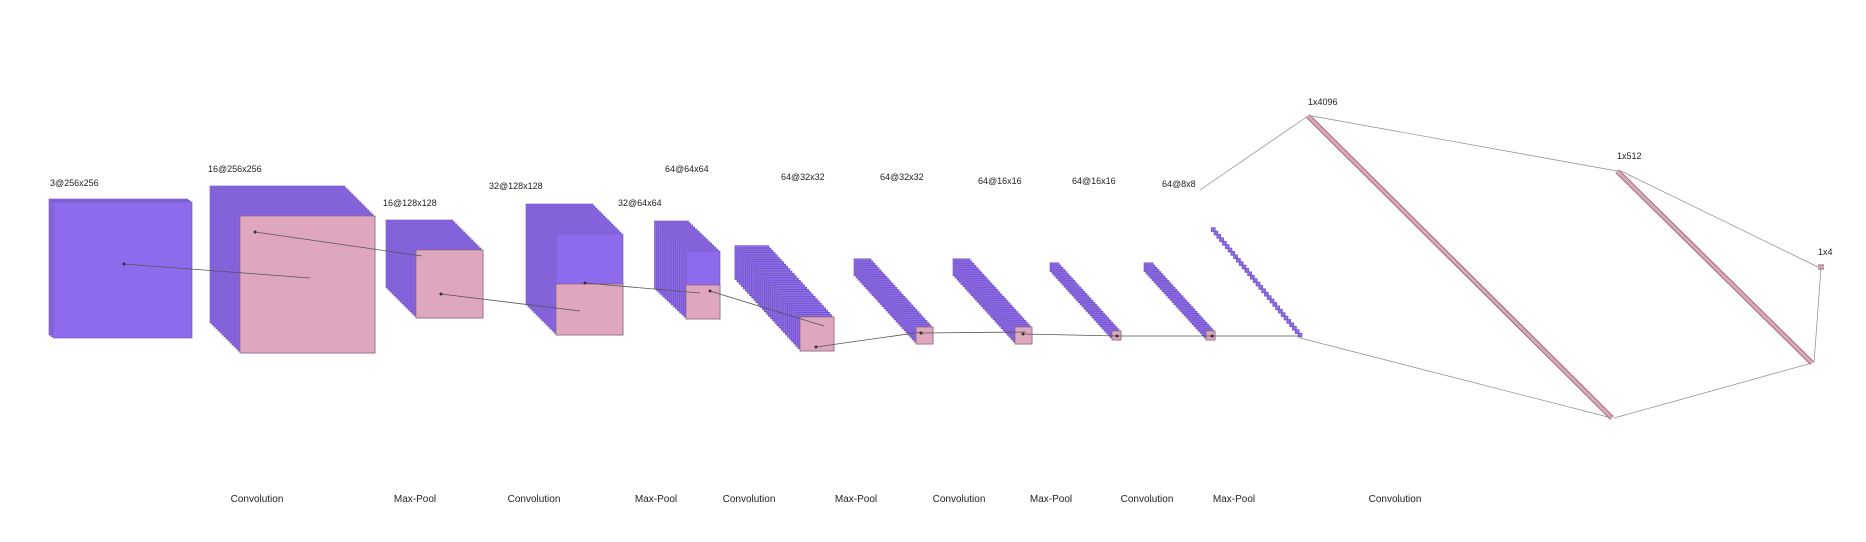  I want to click on layer-label-10: 64@16x16, so click(1094, 181).